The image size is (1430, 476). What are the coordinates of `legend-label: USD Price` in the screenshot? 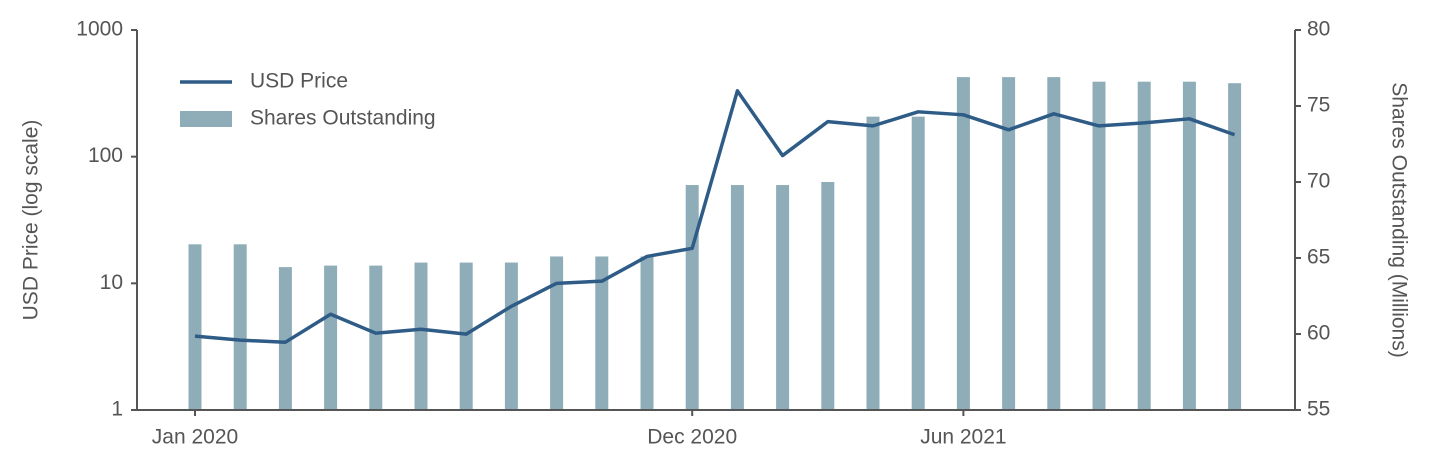 It's located at (299, 81).